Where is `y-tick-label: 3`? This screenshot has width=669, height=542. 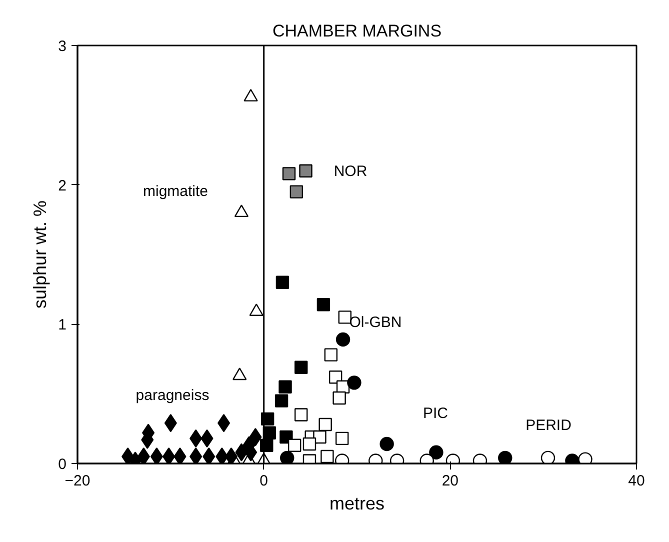
y-tick-label: 3 is located at coordinates (62, 46).